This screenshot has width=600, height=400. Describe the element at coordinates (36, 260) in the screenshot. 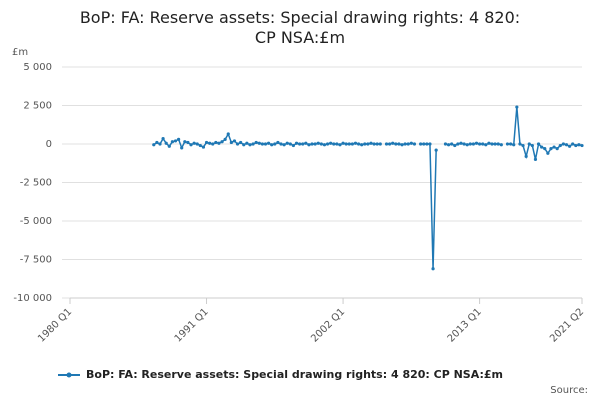

I see `y-tick-label: -7 500` at that location.